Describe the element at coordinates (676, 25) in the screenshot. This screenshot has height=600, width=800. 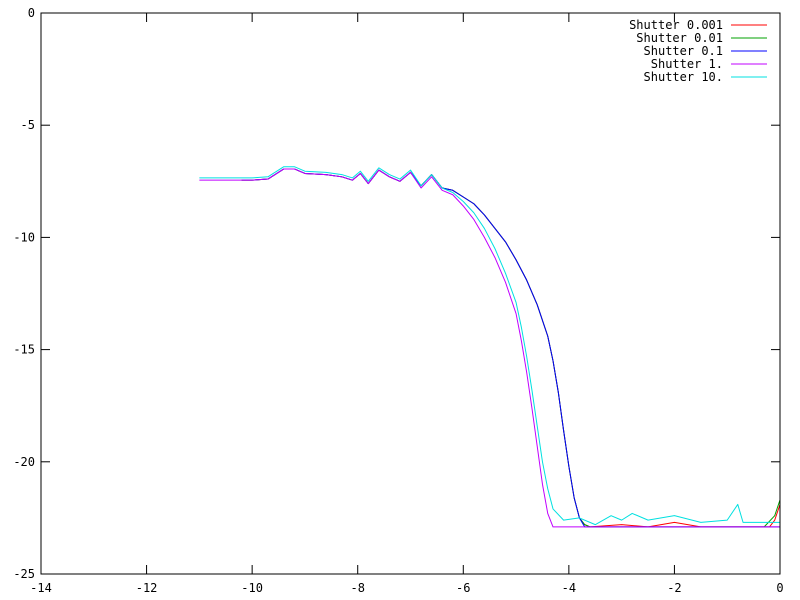
I see `legend-label: Shutter 0.001` at that location.